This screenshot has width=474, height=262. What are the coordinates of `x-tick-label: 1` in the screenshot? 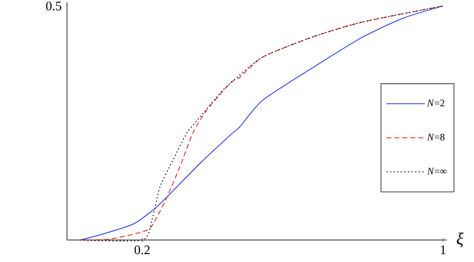 It's located at (443, 250).